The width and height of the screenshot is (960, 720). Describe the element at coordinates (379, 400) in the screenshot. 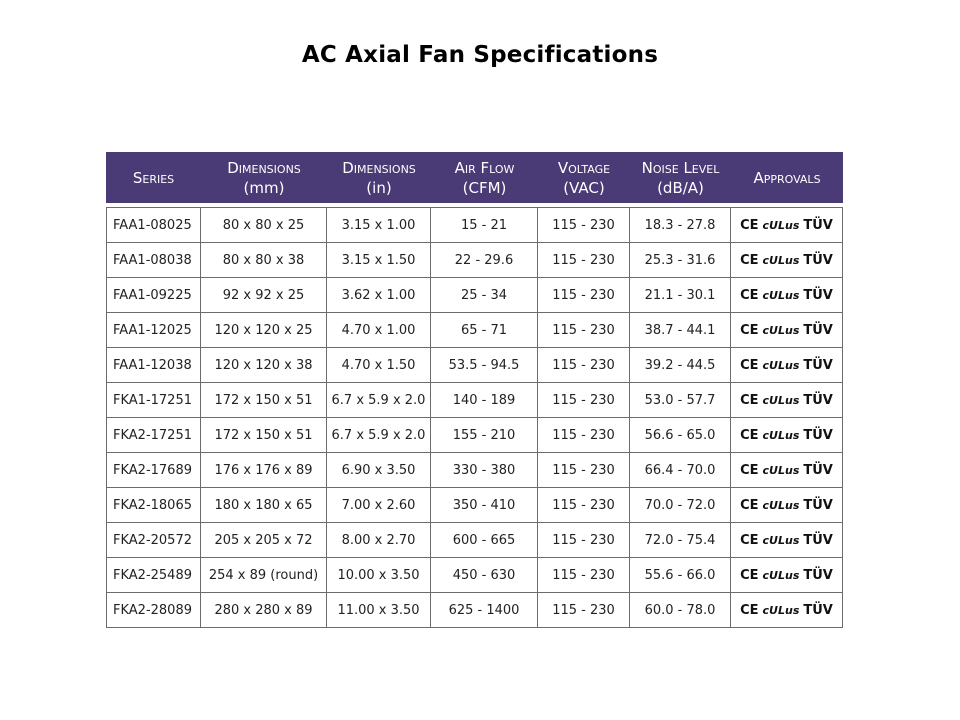

I see `cell-dimensions-in: 6.7 x 5.9 x 2.0` at that location.